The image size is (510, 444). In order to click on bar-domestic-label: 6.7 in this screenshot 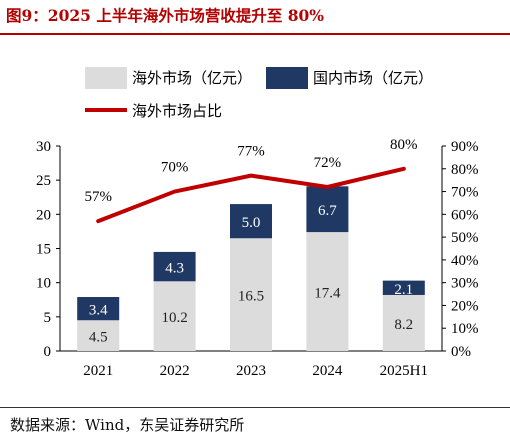, I will do `click(327, 211)`.